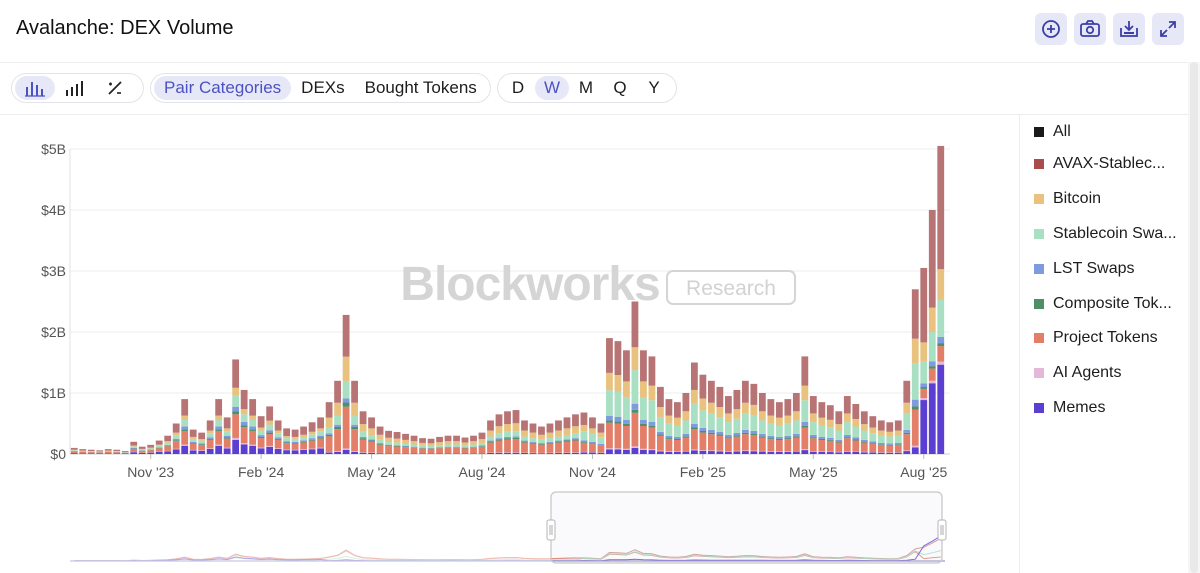 This screenshot has width=1200, height=573. What do you see at coordinates (1096, 338) in the screenshot?
I see `legend-item-project-tokens: Project Tokens` at bounding box center [1096, 338].